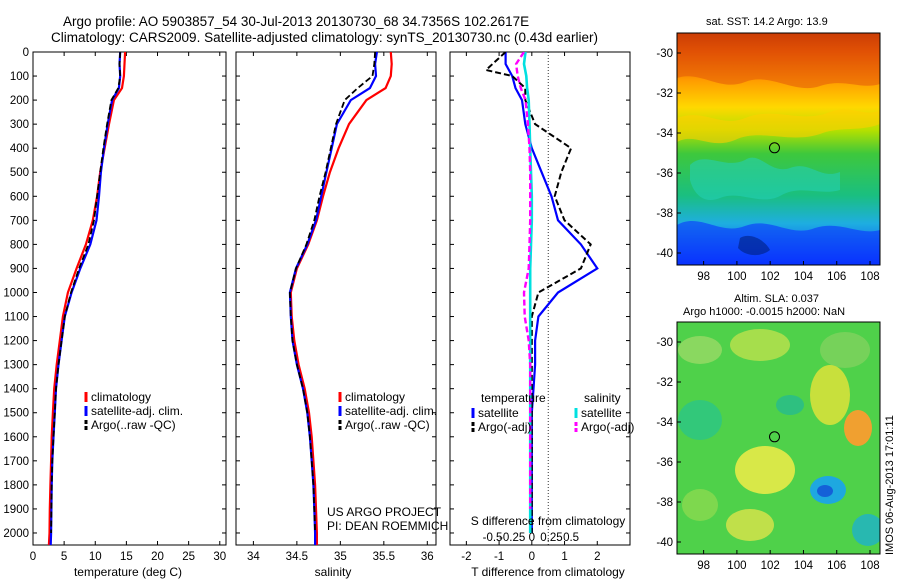 Image resolution: width=900 pixels, height=580 pixels. Describe the element at coordinates (548, 572) in the screenshot. I see `t-difference-axis-label: T difference from climatology` at that location.